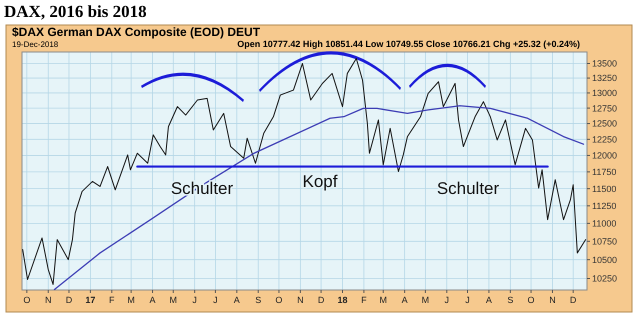 The height and width of the screenshot is (314, 640). I want to click on x-tick-label: 18, so click(342, 300).